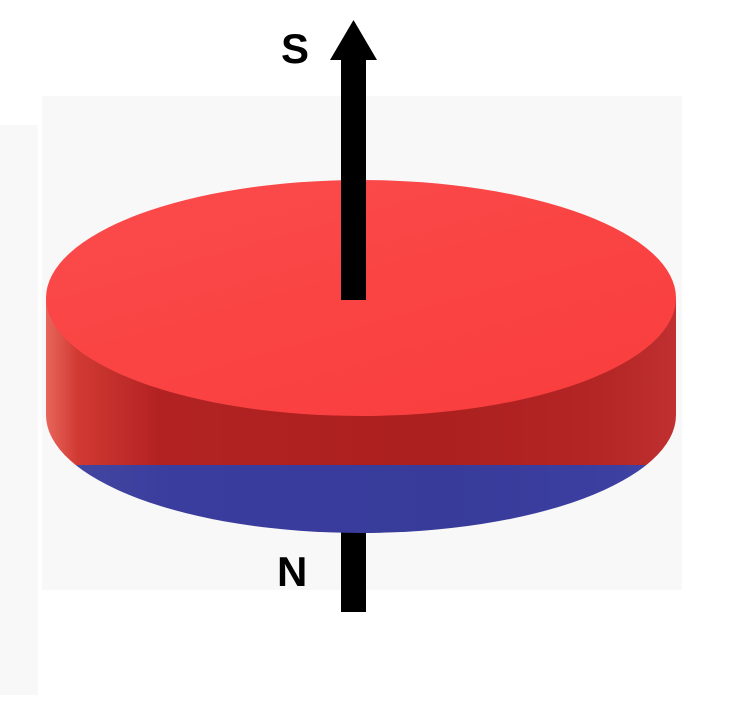  What do you see at coordinates (19, 410) in the screenshot?
I see `background-panel-left` at bounding box center [19, 410].